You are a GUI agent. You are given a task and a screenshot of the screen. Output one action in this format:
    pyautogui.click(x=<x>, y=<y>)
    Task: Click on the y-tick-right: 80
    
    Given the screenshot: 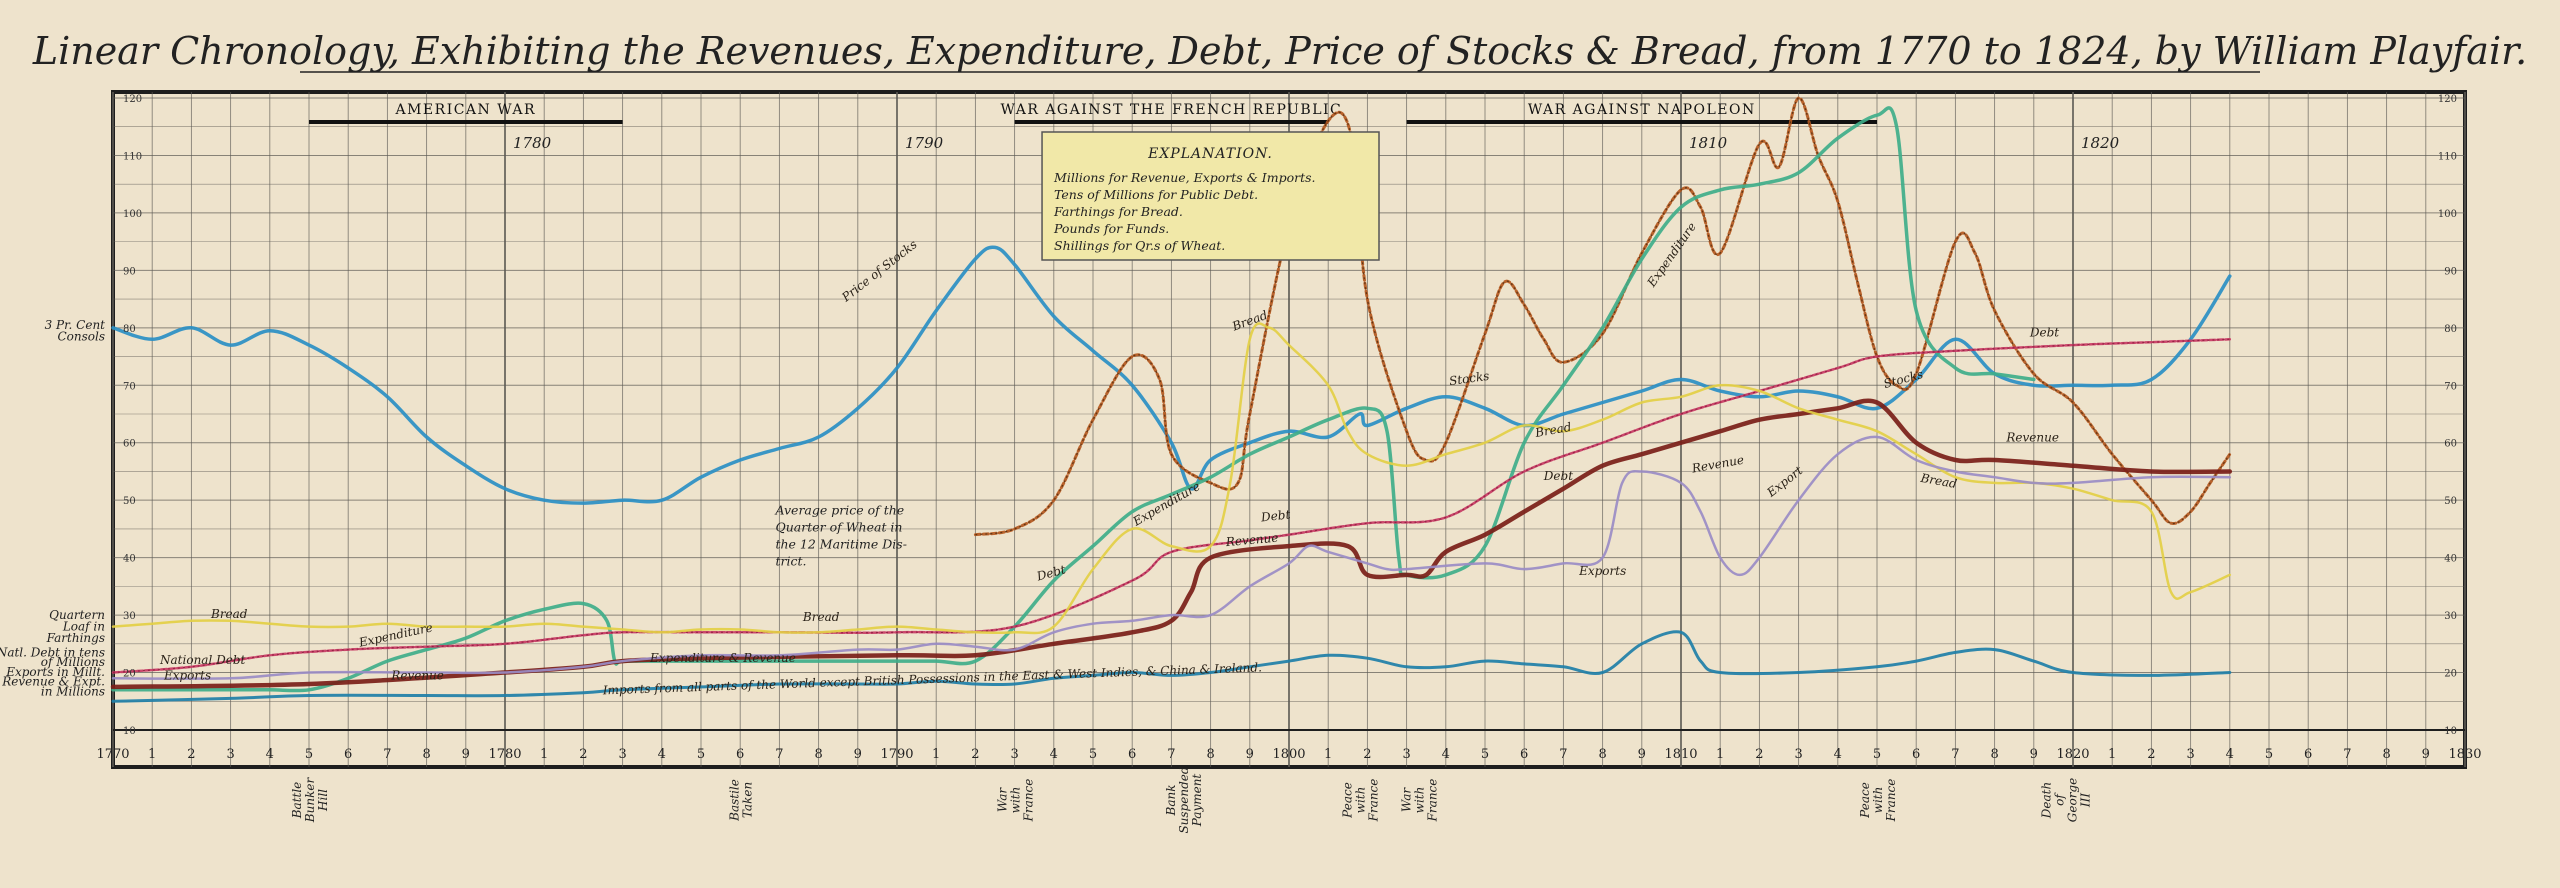 What is the action you would take?
    pyautogui.click(x=2450, y=329)
    